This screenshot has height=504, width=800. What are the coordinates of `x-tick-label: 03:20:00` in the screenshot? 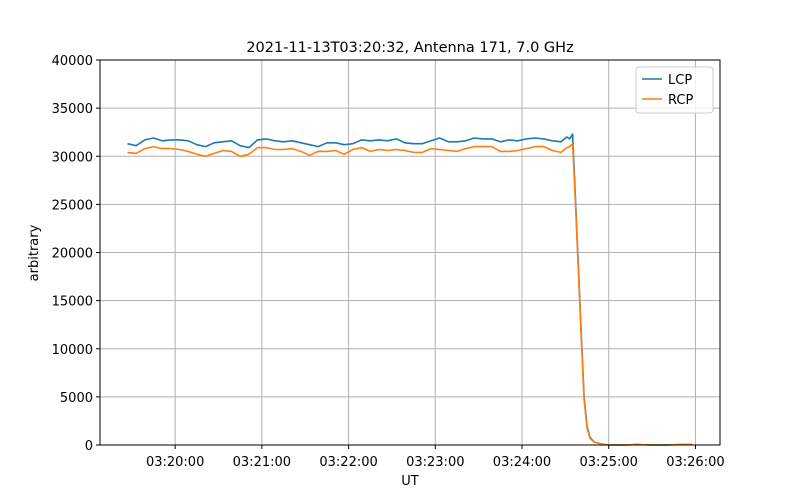 It's located at (175, 462).